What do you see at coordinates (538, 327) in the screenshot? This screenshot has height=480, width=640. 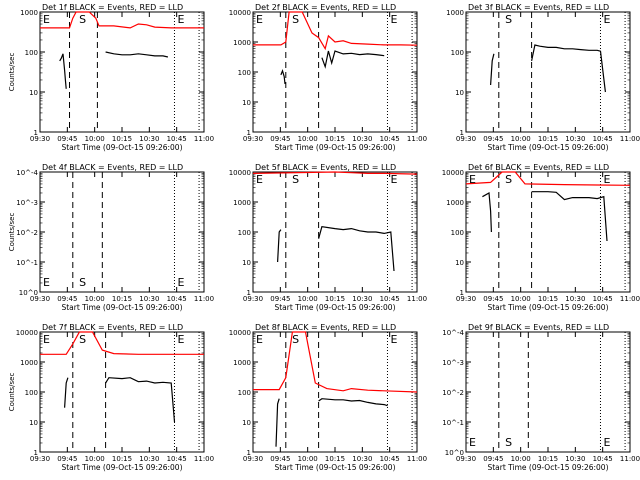 I see `panel-title: Det 9f BLACK = Events, RED = LLD` at bounding box center [538, 327].